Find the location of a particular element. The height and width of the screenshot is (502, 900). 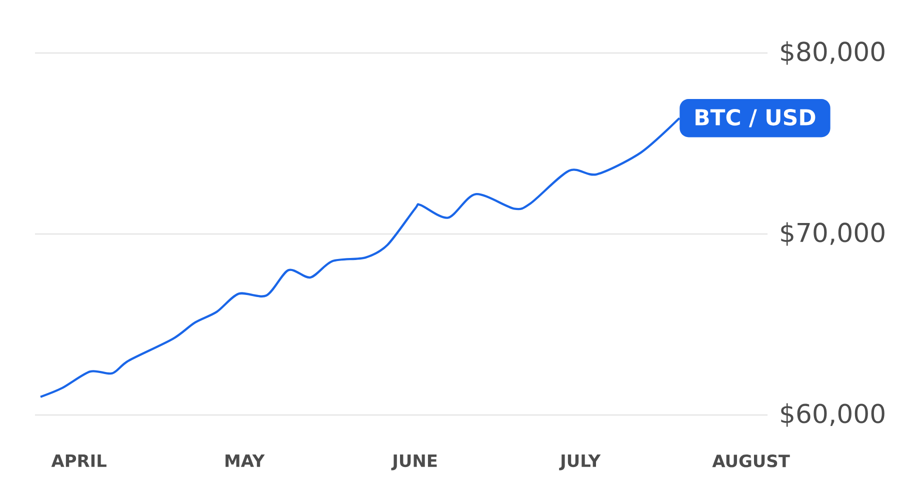

x-tick-label: AUGUST is located at coordinates (751, 461).